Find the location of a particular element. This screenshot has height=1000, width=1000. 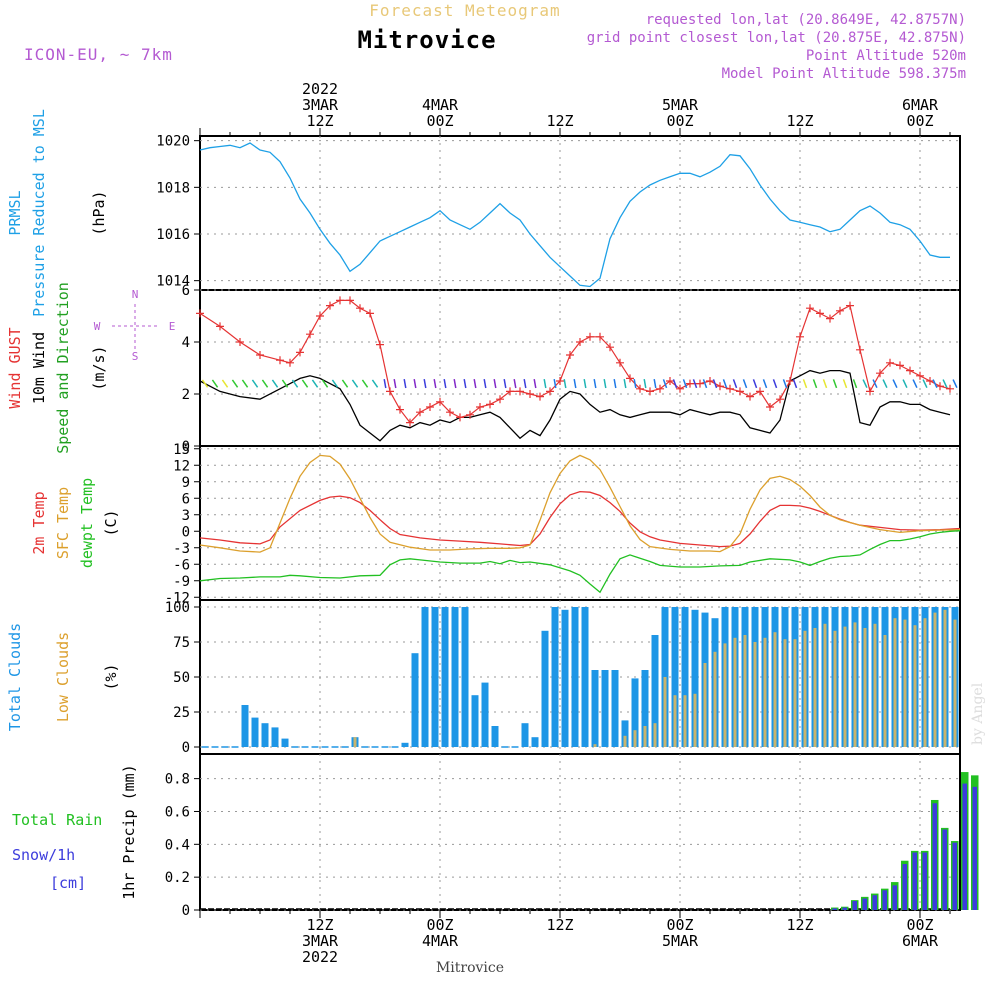

time-label-bottom: 00Z is located at coordinates (439, 925).